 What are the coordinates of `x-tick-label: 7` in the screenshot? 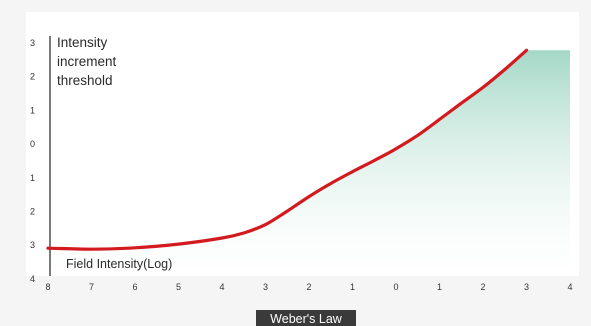 It's located at (91, 287).